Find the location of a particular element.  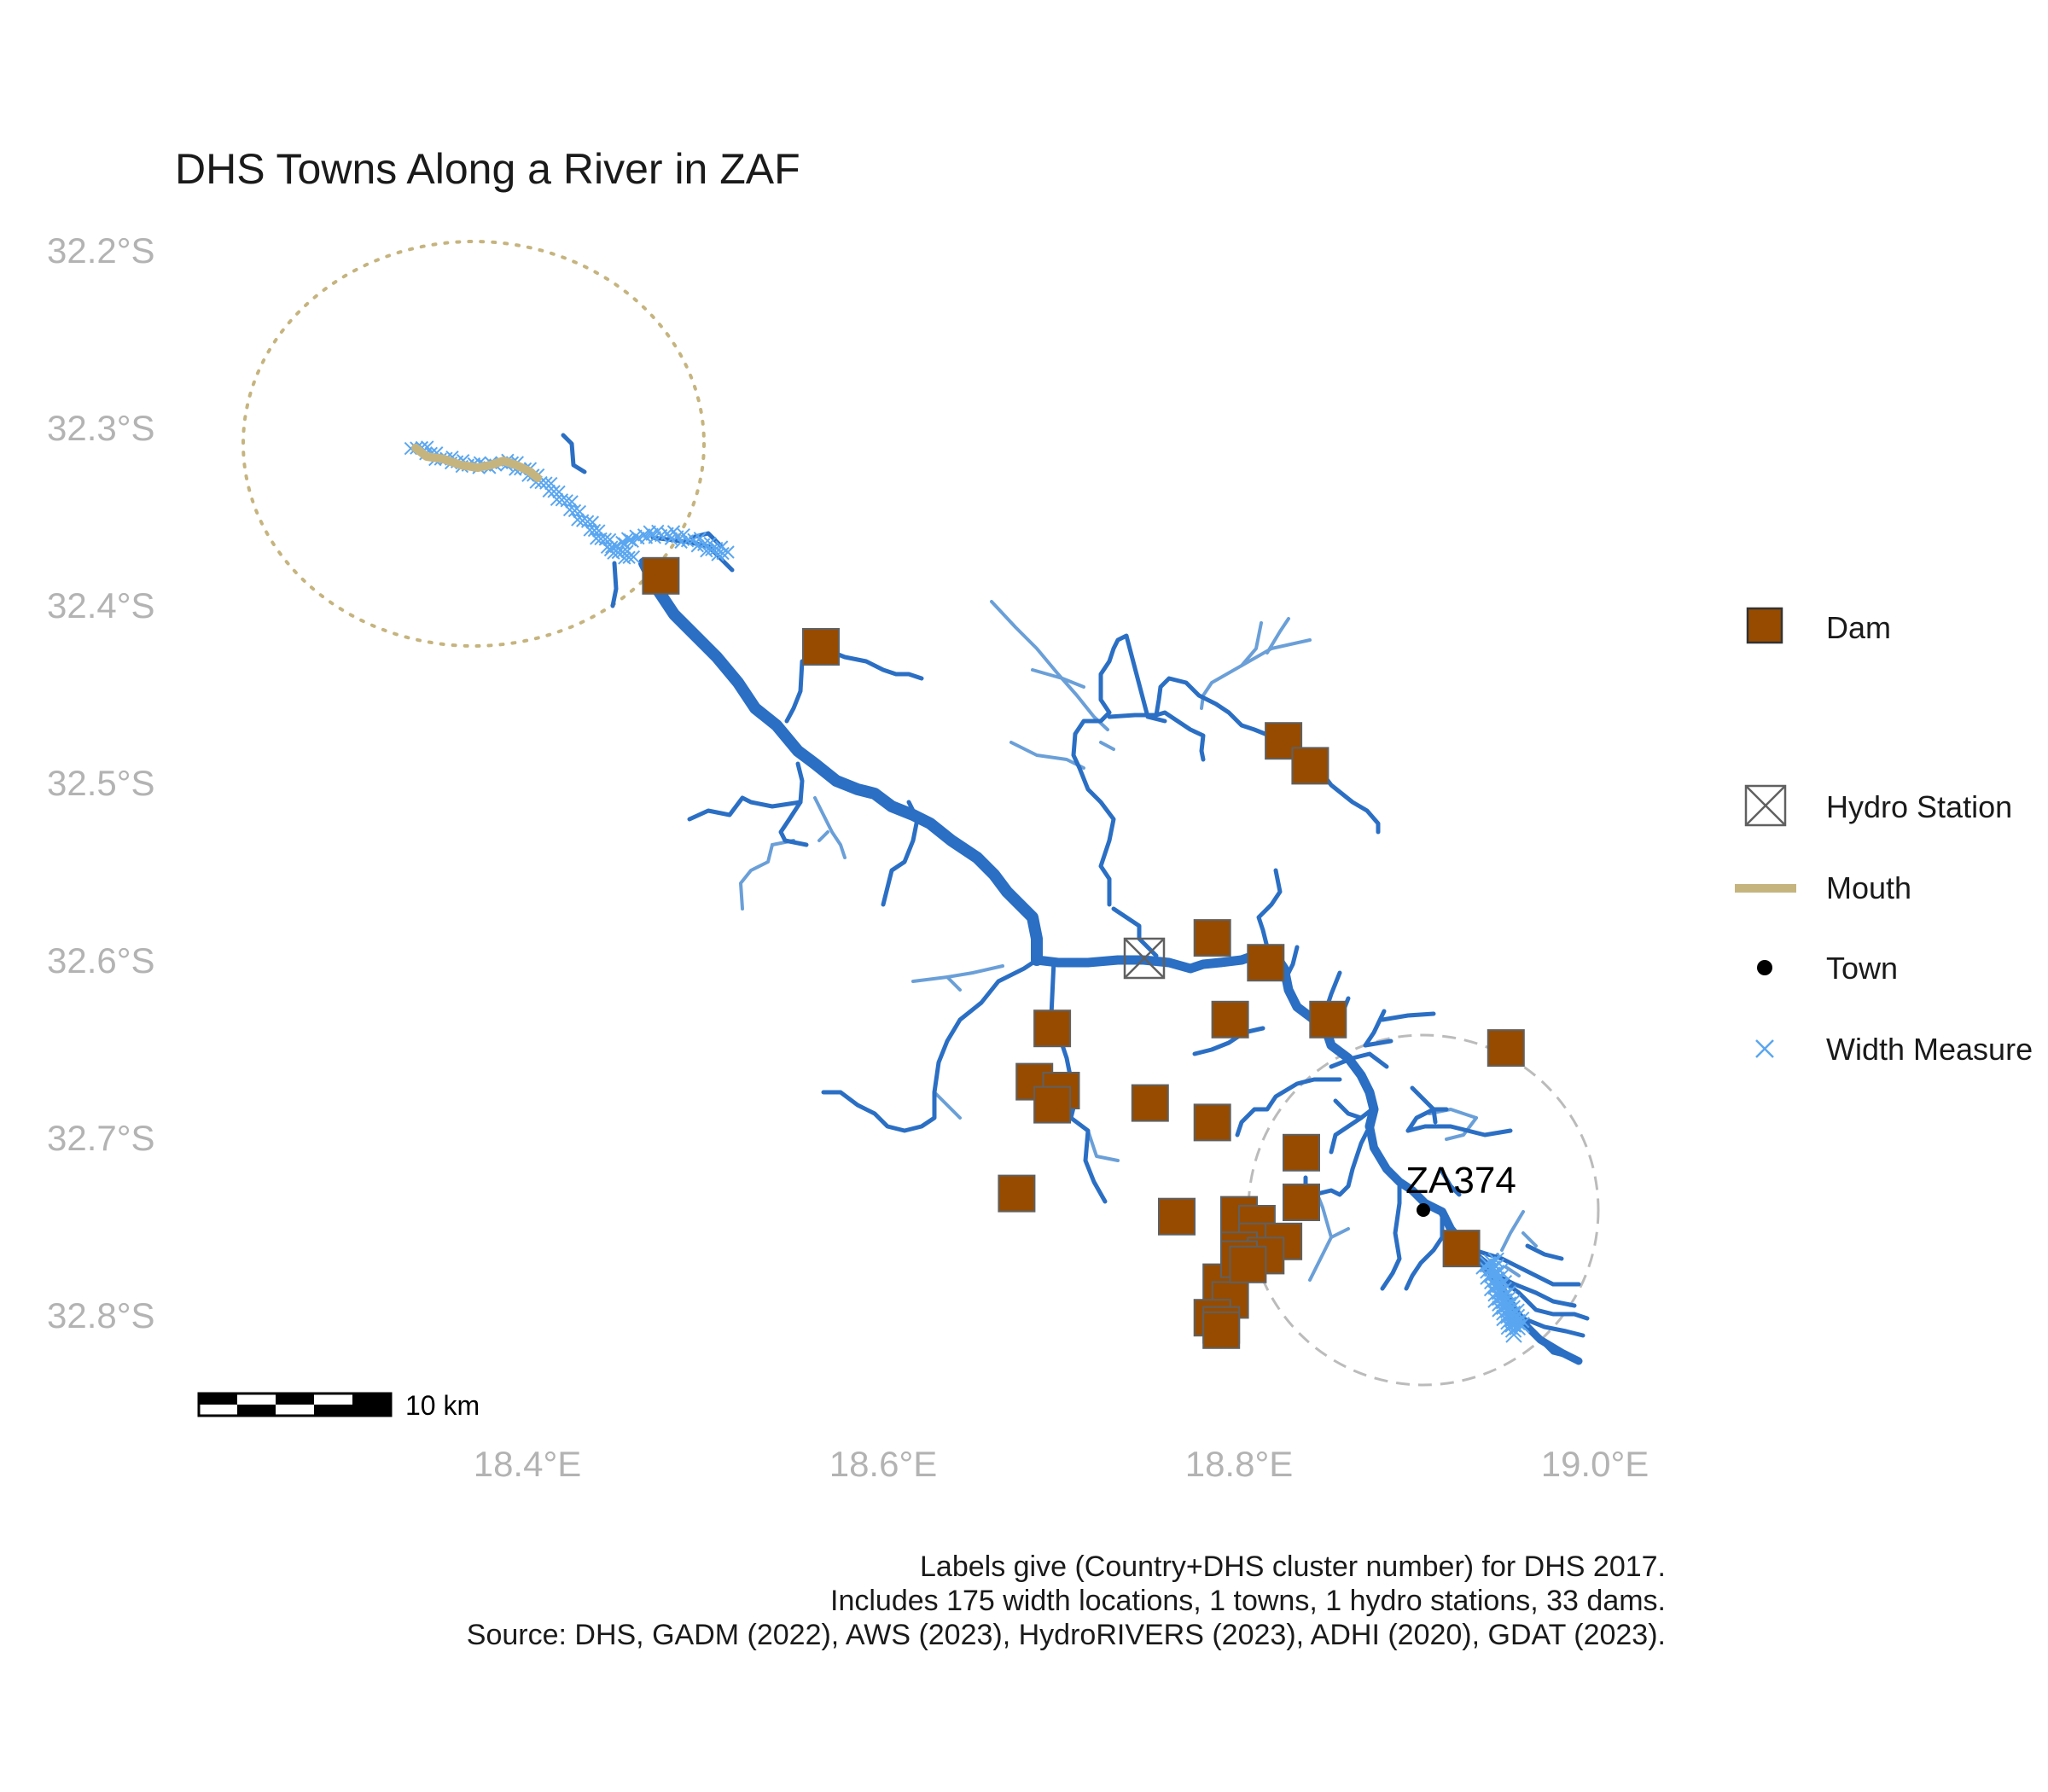

town-label: ZA374 is located at coordinates (1460, 1180).